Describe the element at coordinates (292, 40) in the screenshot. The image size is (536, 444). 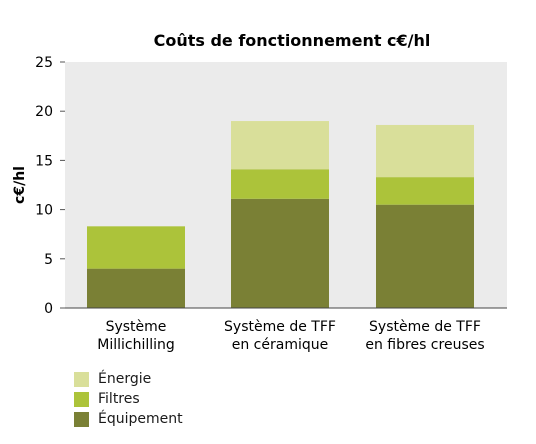
I see `chart-title: Coûts de fonctionnement c€/hl` at that location.